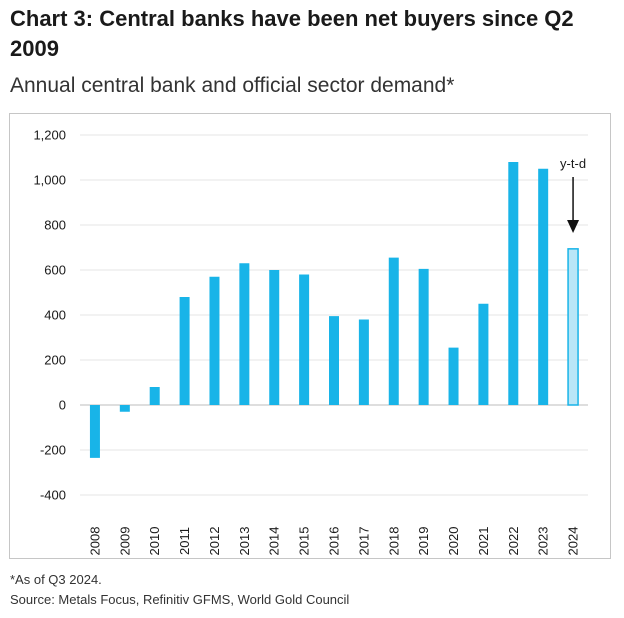  I want to click on x-tick-label: 2016, so click(334, 541).